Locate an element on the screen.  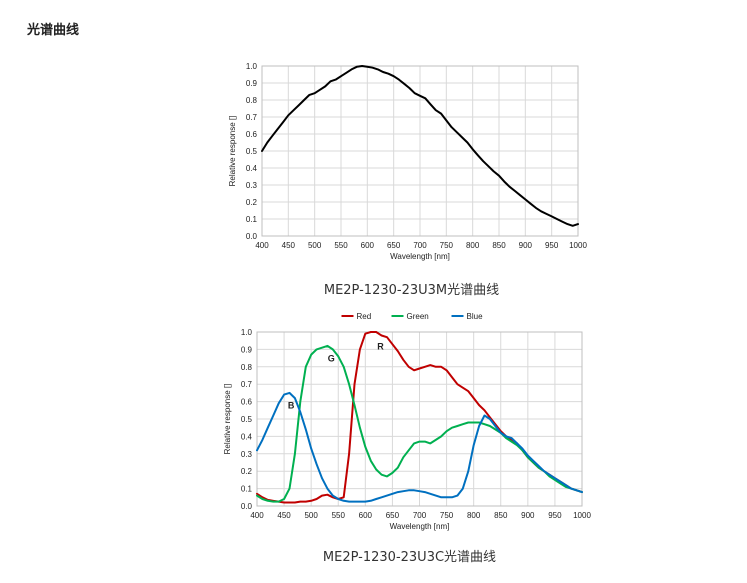
curve-annotation: B is located at coordinates (291, 406).